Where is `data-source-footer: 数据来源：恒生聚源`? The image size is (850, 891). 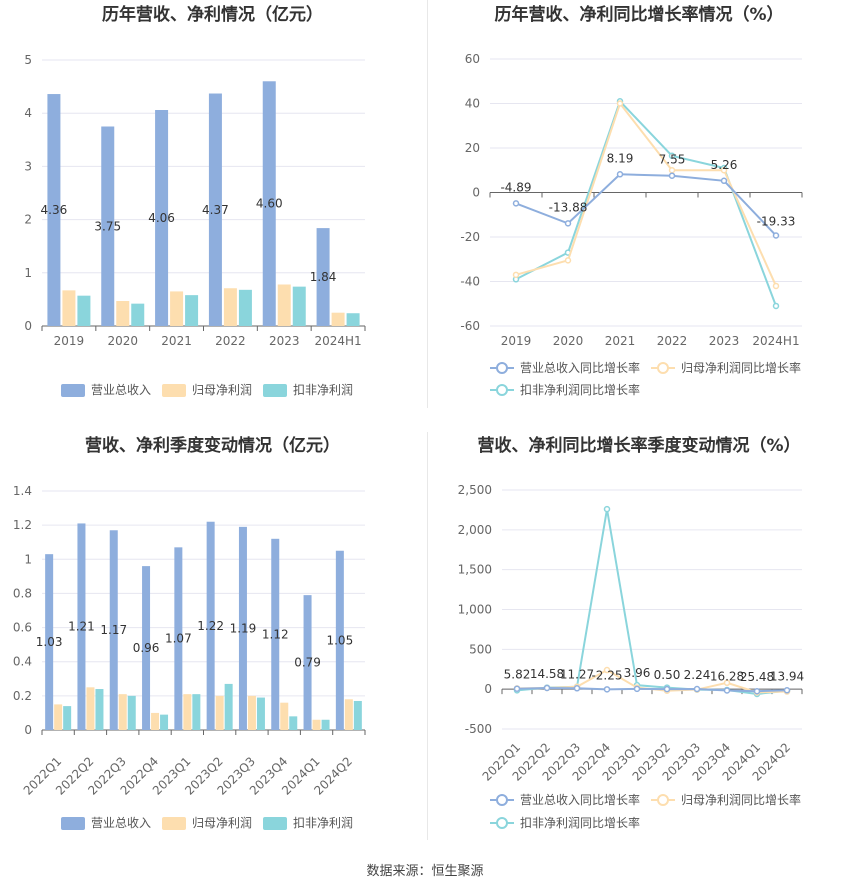
data-source-footer: 数据来源：恒生聚源 is located at coordinates (425, 871).